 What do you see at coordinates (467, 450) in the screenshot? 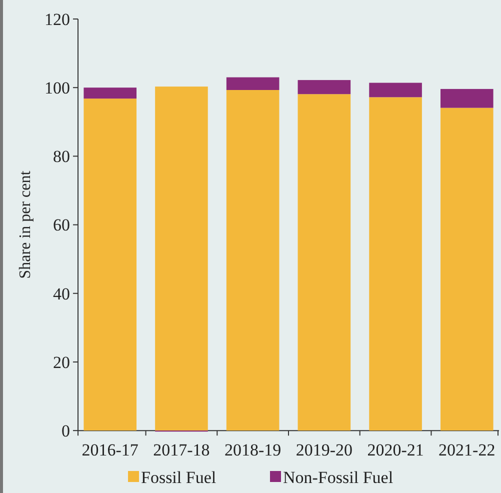
I see `x-tick-label: 2021-22` at bounding box center [467, 450].